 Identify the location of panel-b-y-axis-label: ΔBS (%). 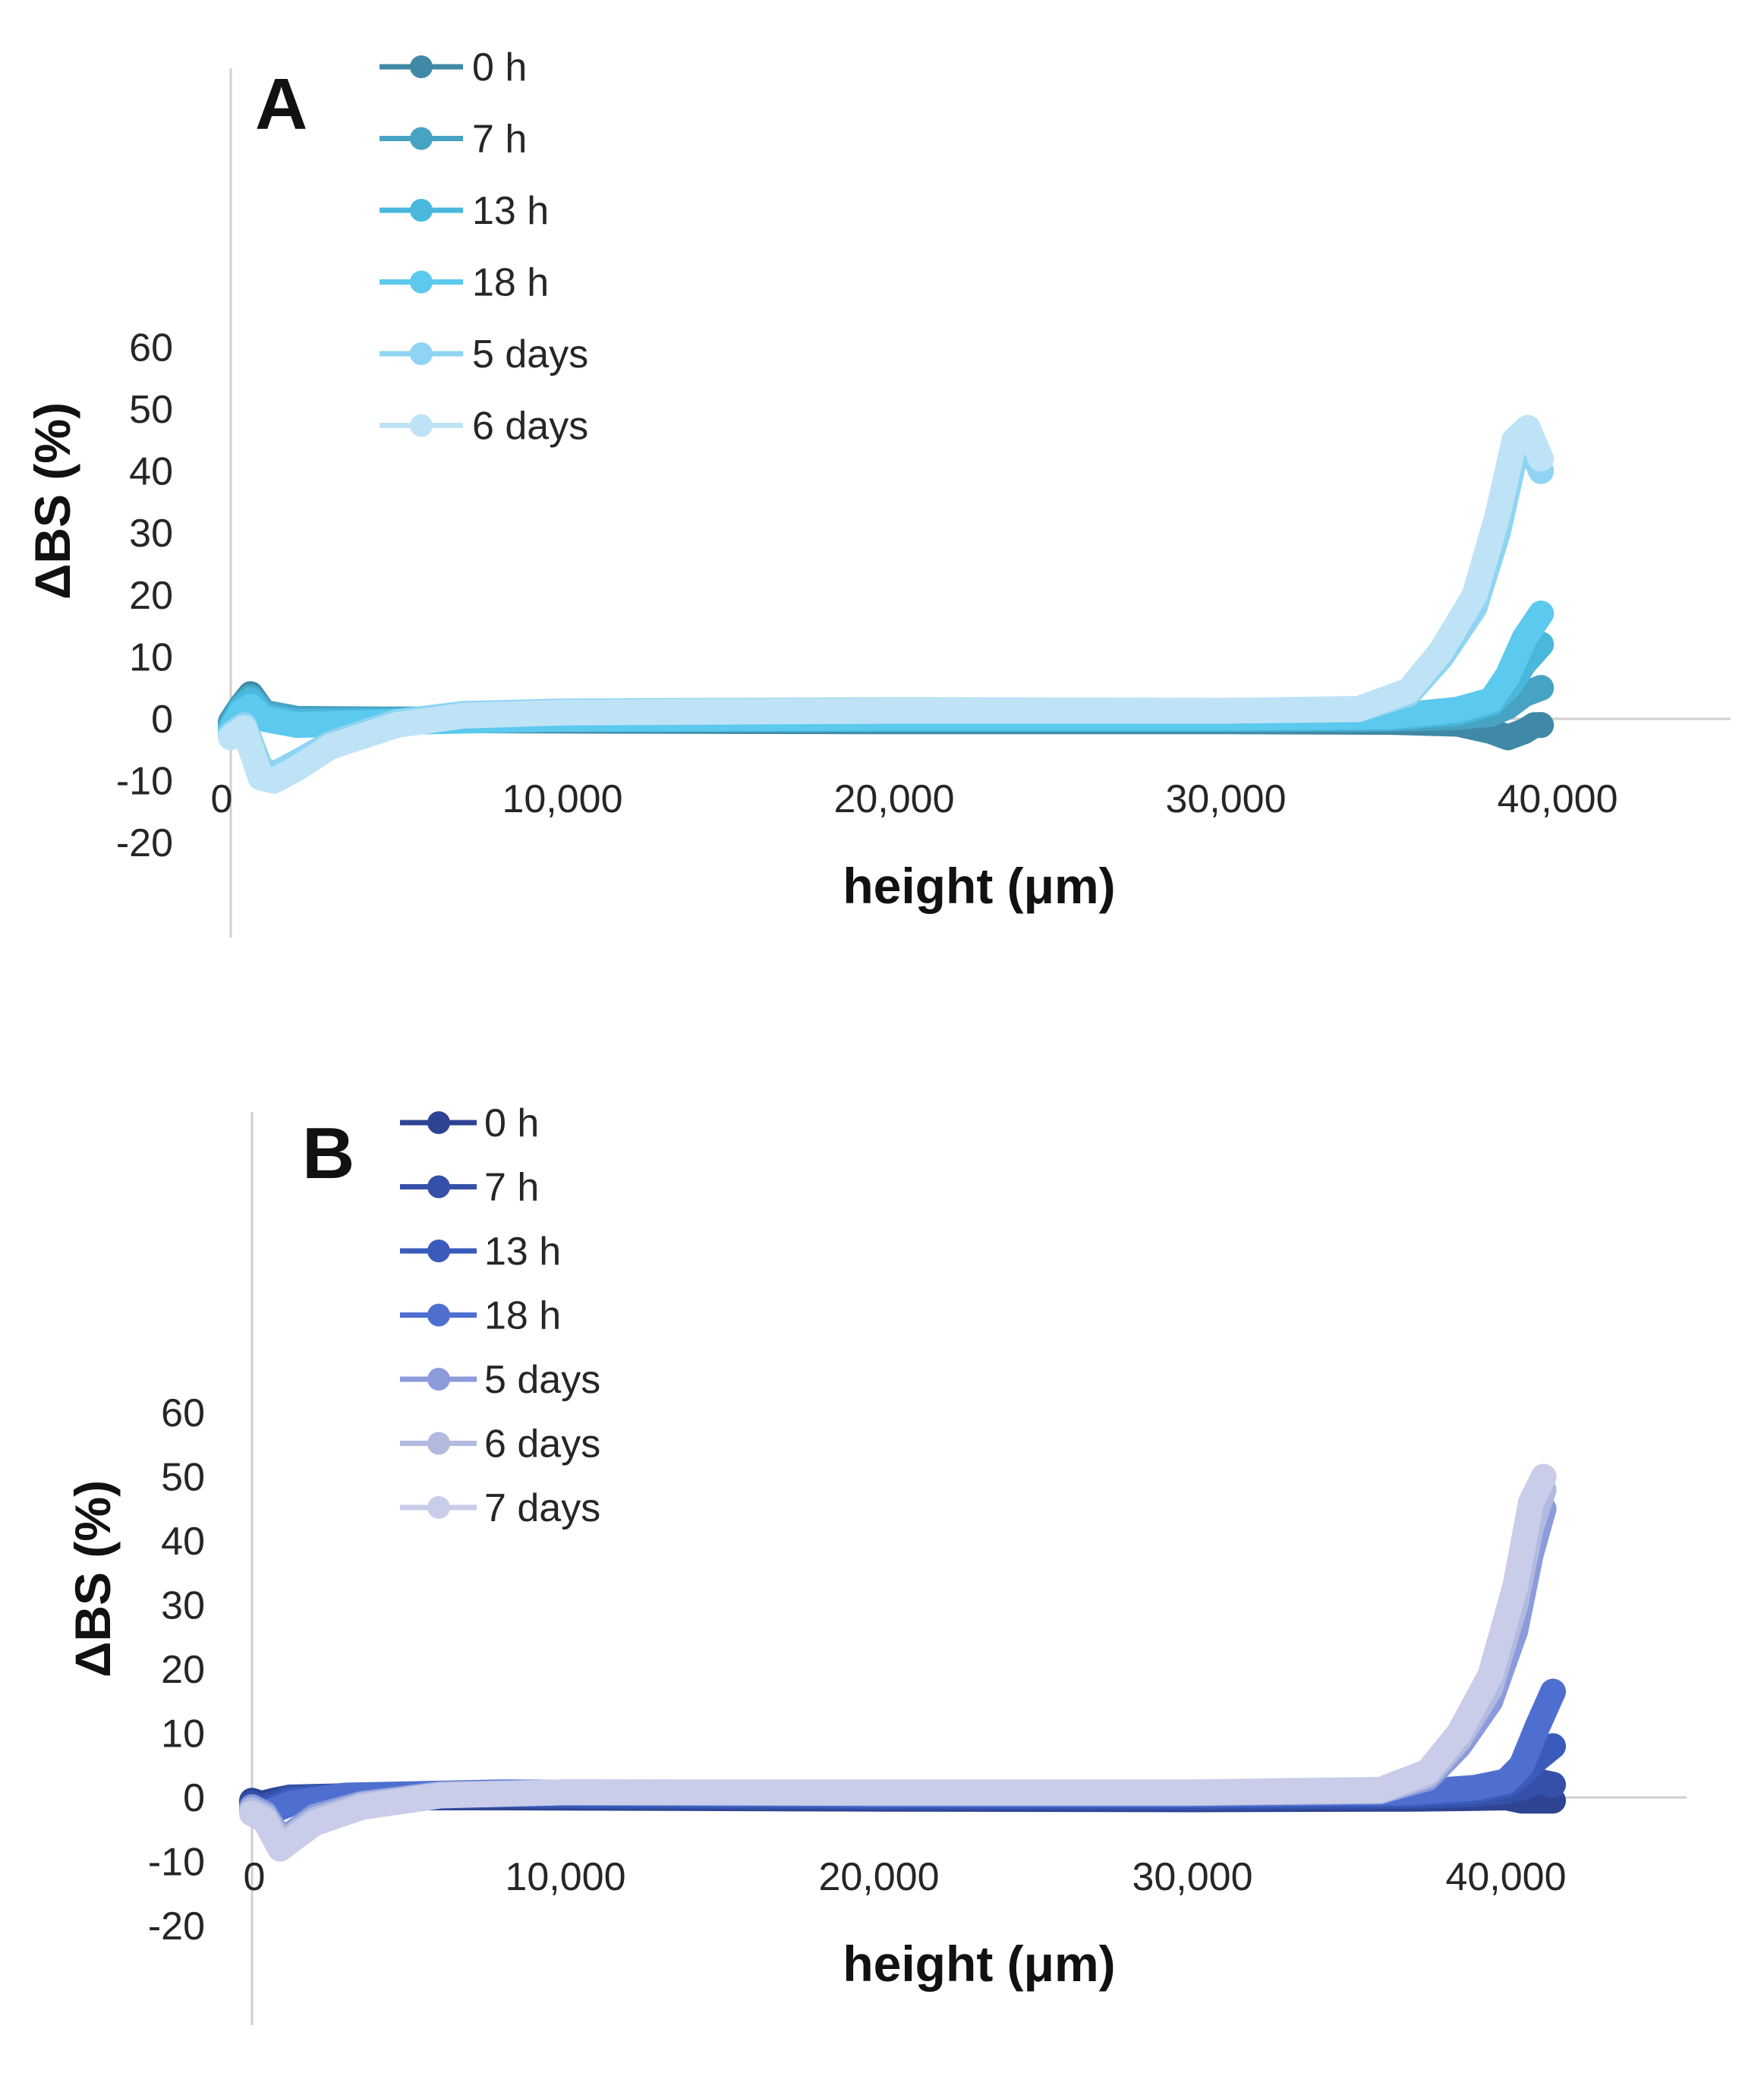
(93, 1579).